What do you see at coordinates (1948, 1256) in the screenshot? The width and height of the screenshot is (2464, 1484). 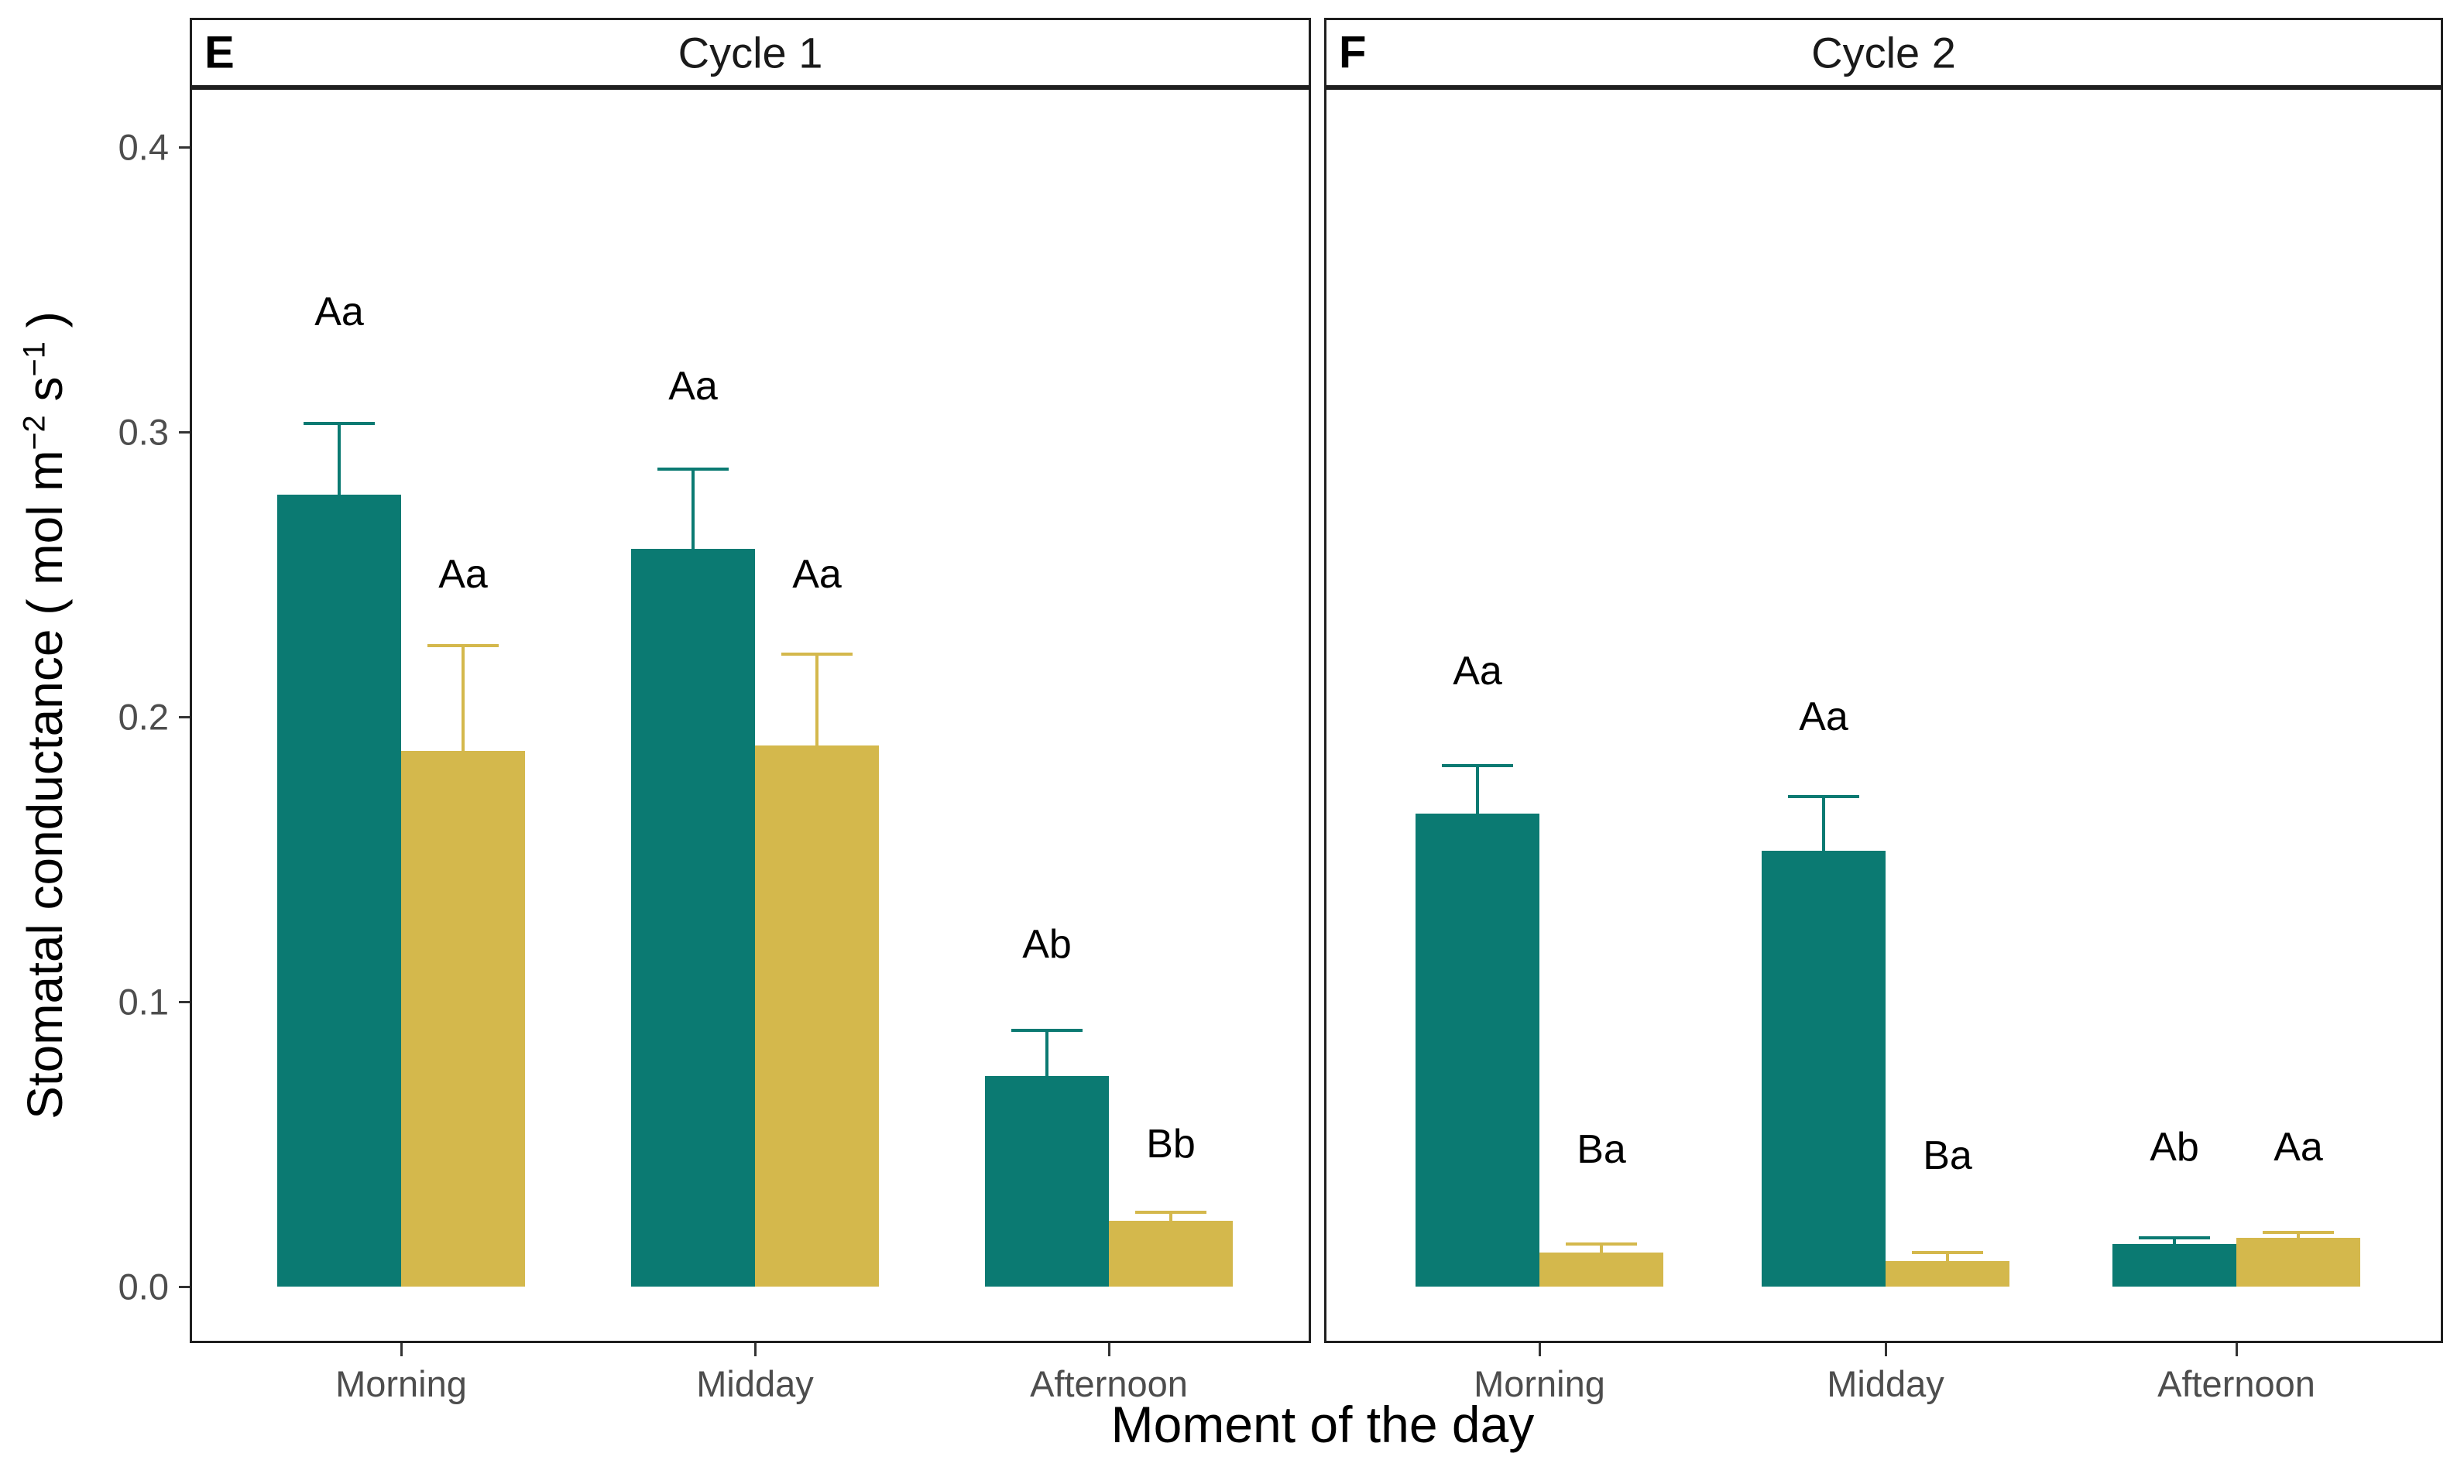 I see `errorbar-cycle2-midday-series-2-yellow` at bounding box center [1948, 1256].